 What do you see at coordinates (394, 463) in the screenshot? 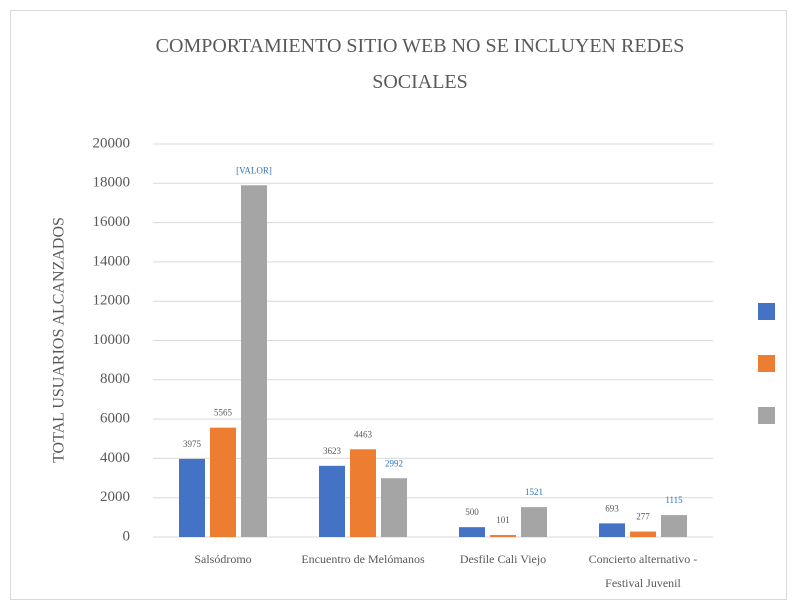
I see `data-label: 2992` at bounding box center [394, 463].